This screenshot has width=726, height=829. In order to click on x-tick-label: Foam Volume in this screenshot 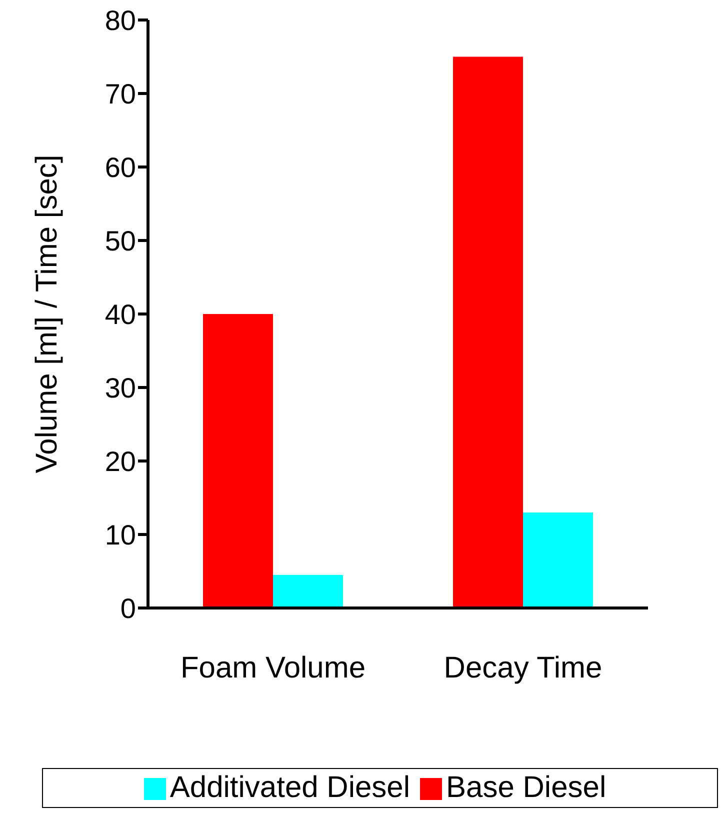, I will do `click(273, 667)`.